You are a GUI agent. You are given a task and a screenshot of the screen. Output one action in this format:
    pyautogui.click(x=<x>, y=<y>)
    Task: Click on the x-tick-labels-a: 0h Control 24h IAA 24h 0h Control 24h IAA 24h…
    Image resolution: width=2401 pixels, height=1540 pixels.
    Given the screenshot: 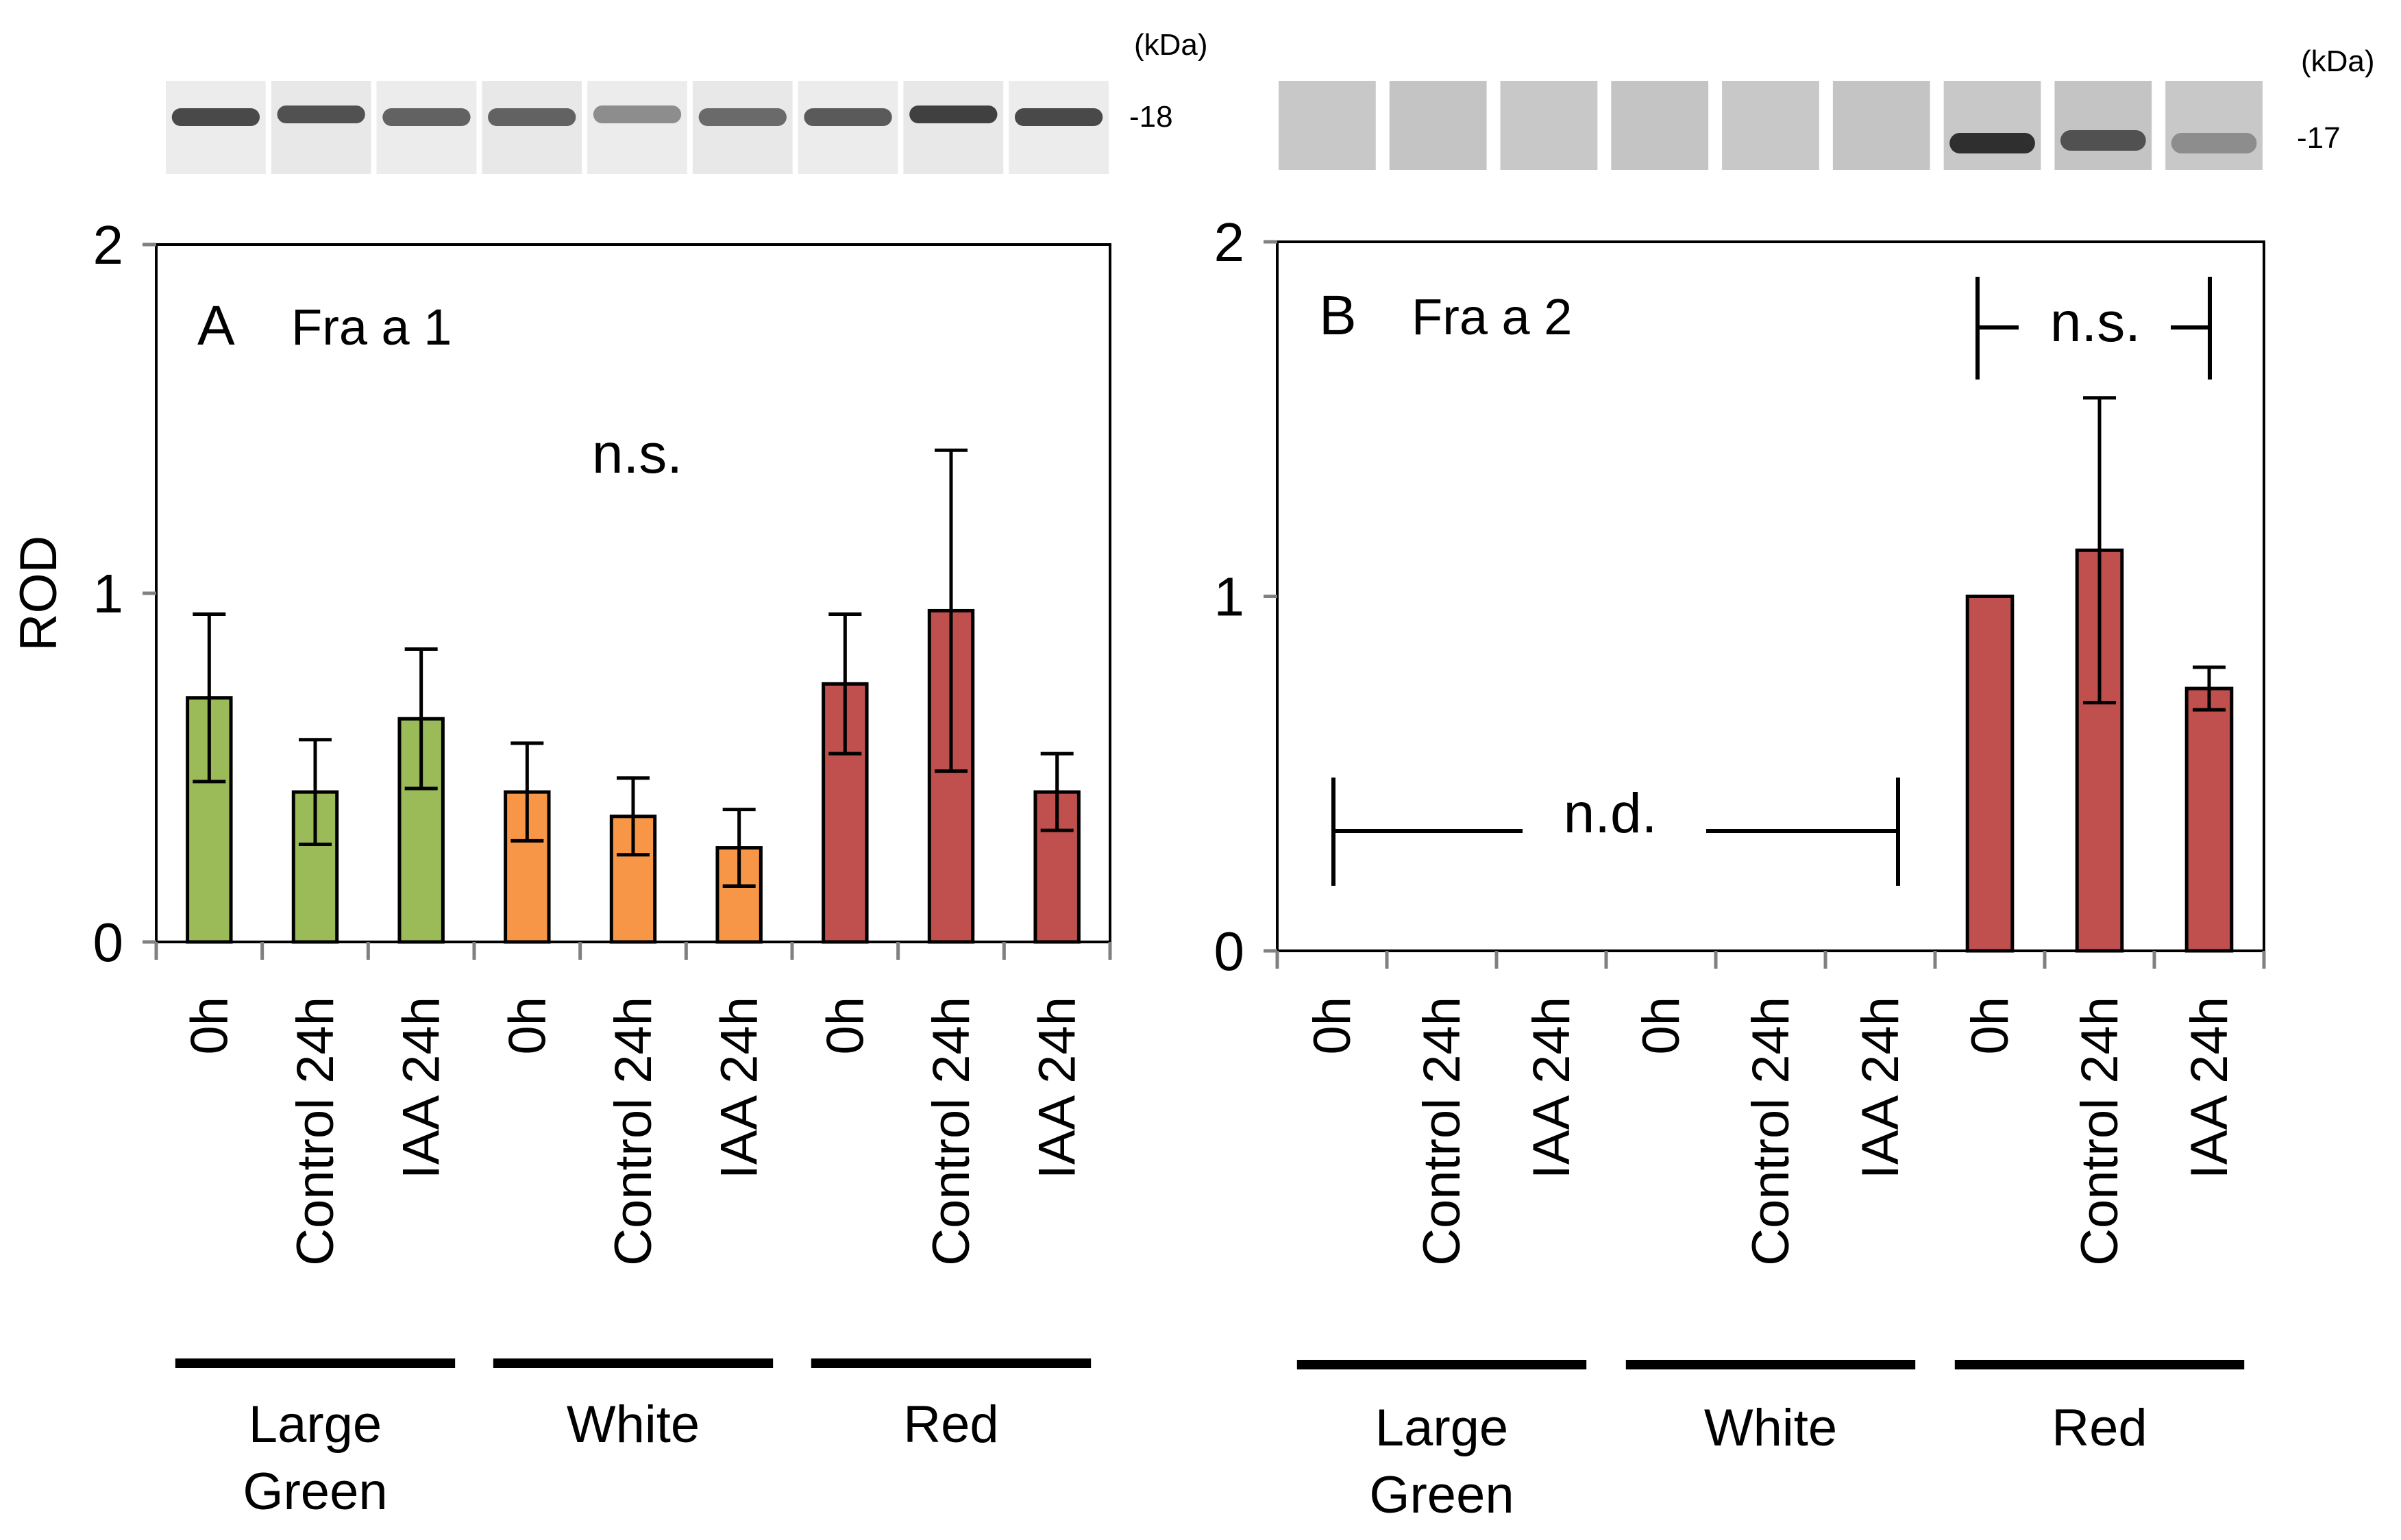 What is the action you would take?
    pyautogui.click(x=633, y=1131)
    